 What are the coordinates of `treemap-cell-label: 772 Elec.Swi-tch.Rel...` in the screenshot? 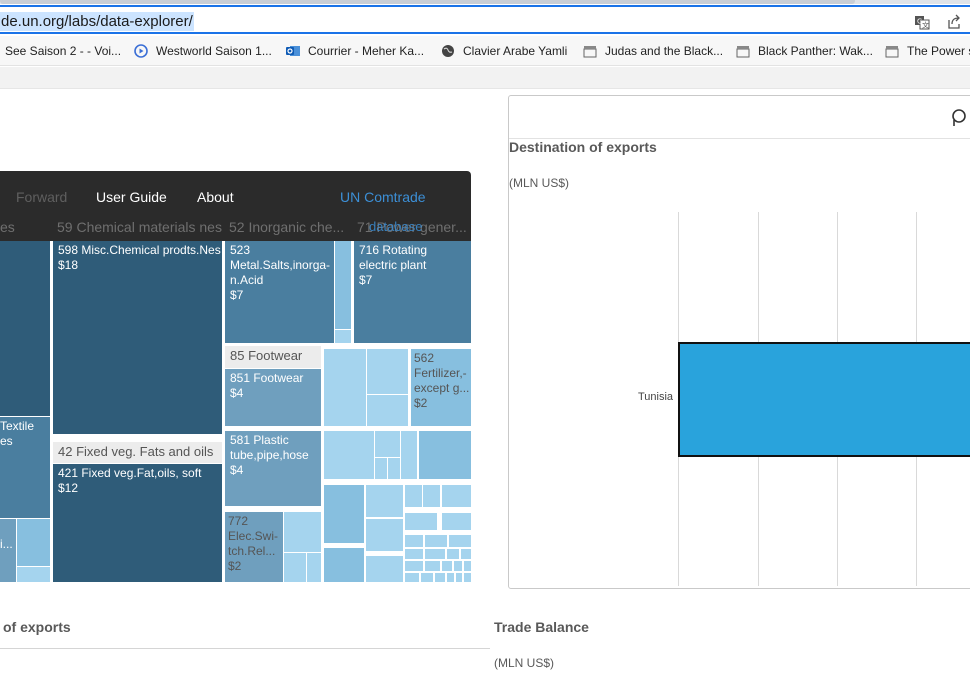 It's located at (253, 536).